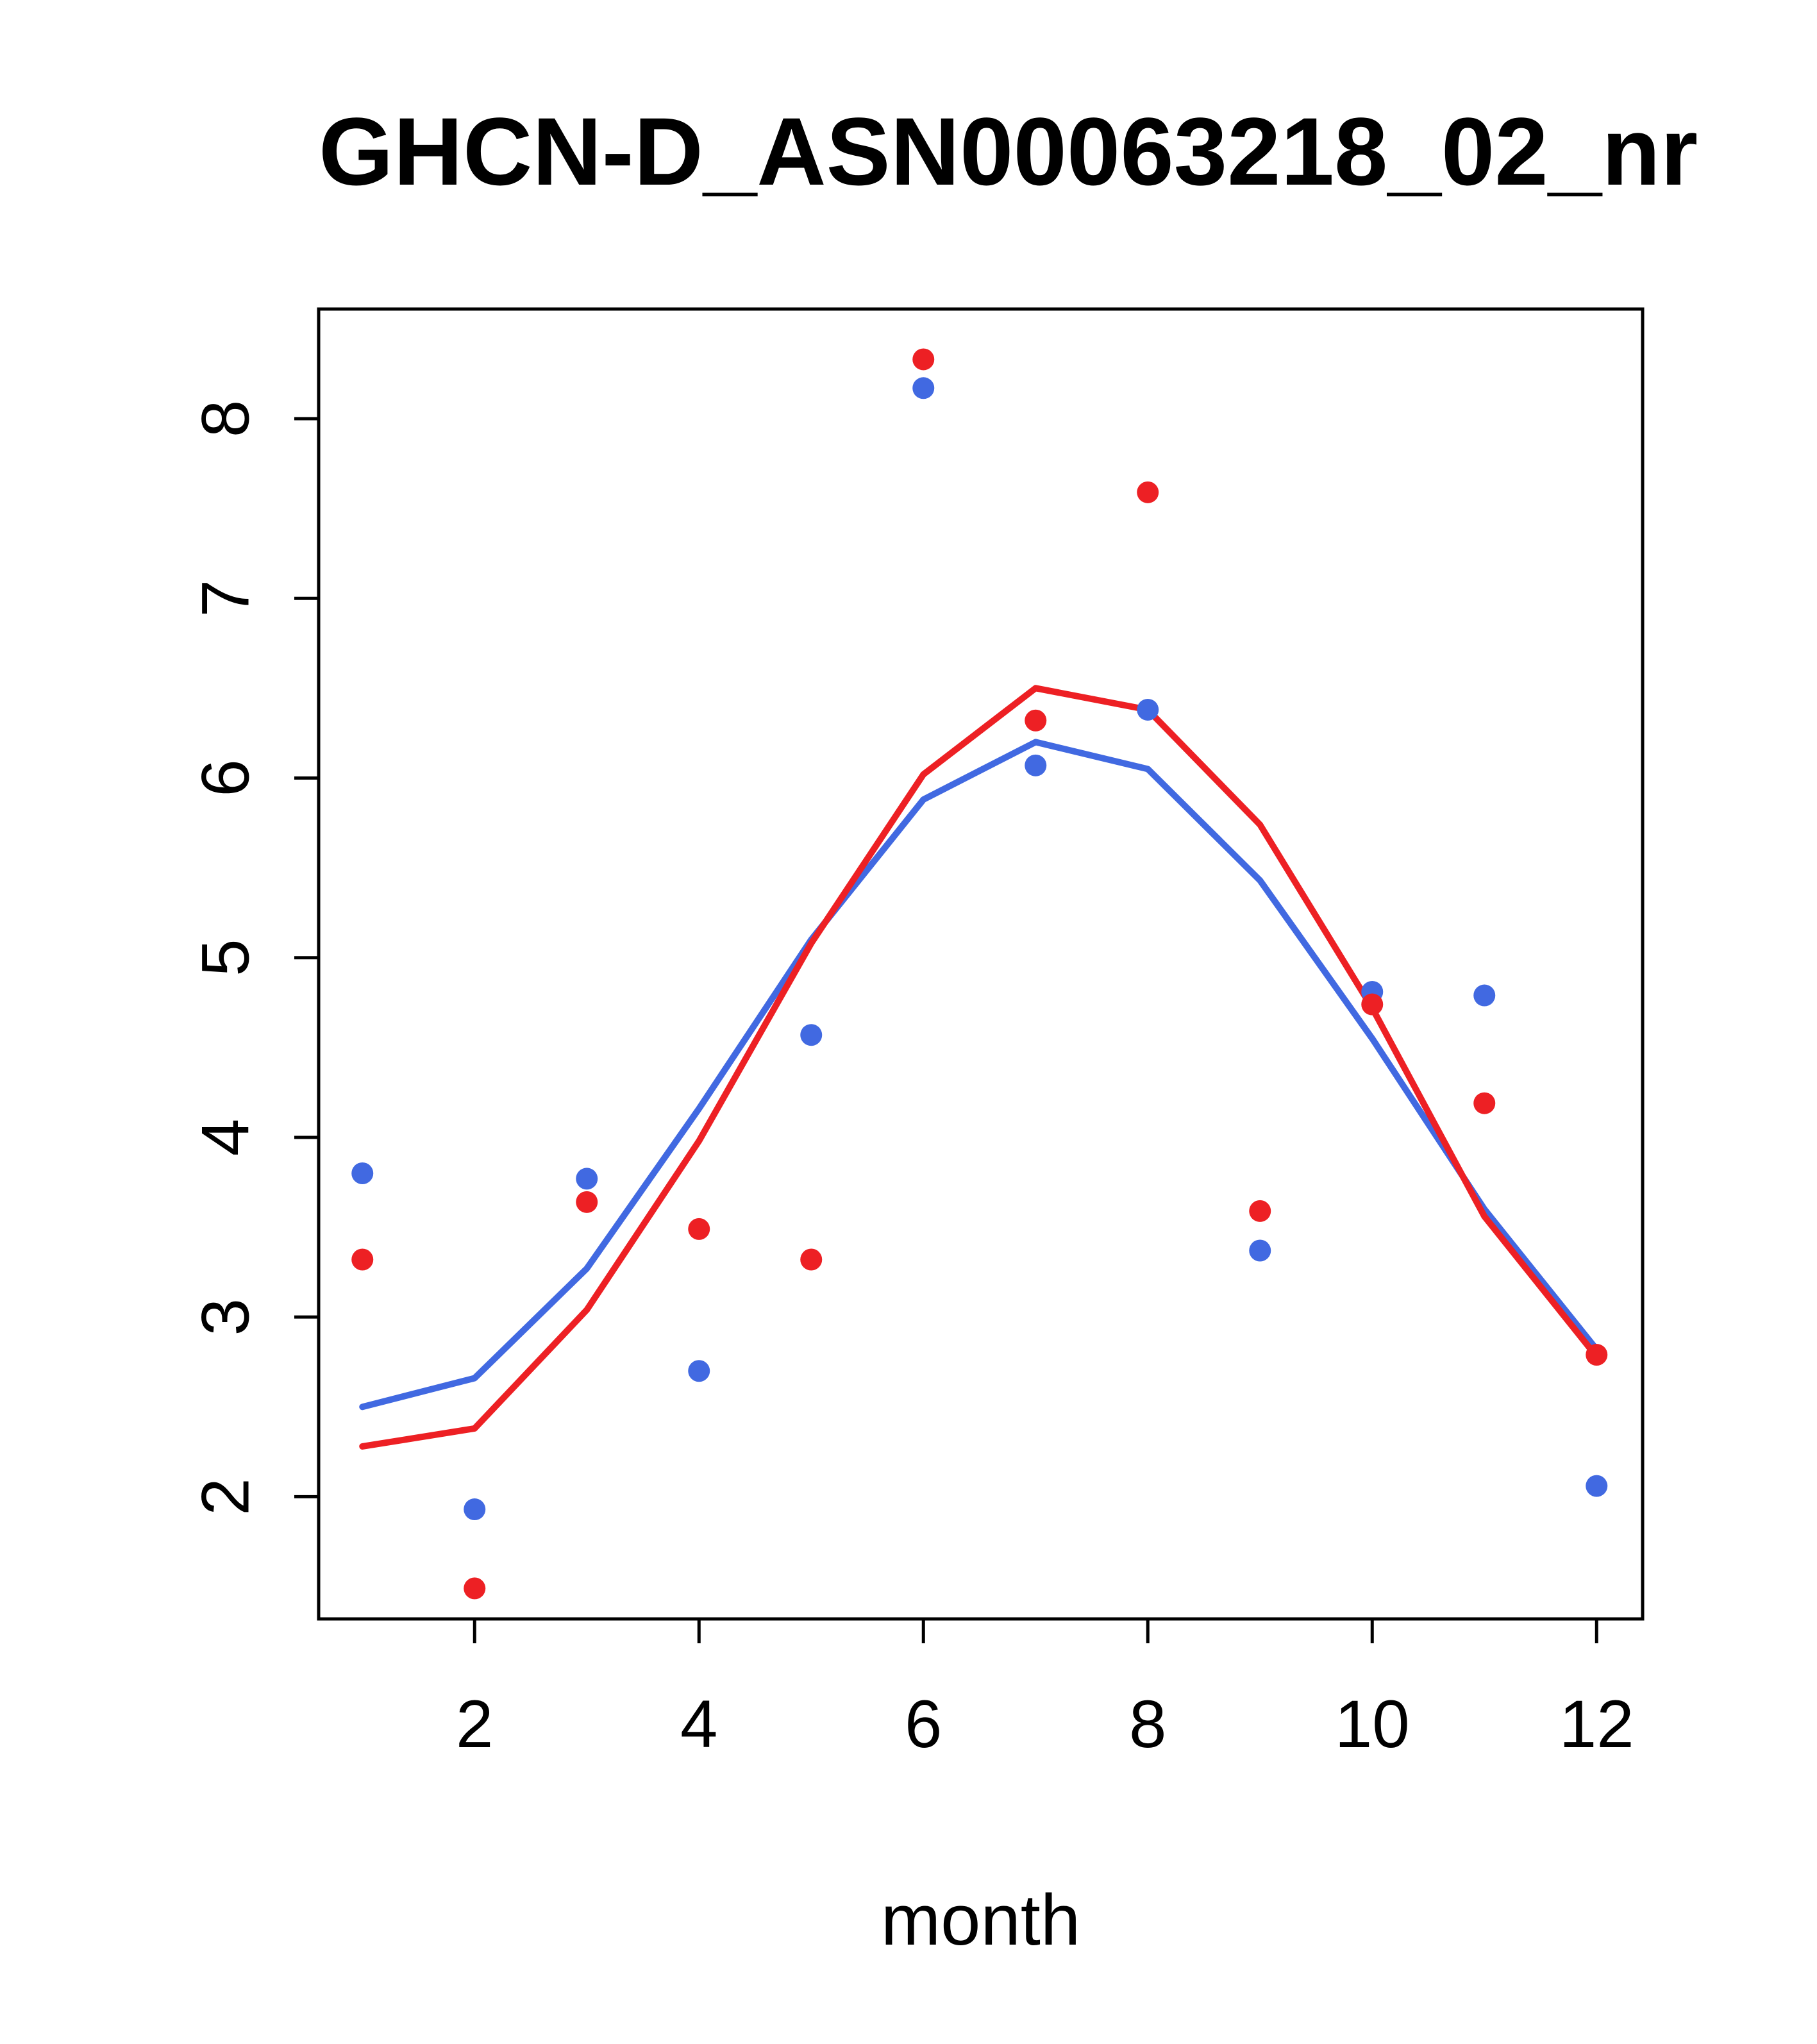 The height and width of the screenshot is (2044, 1817). Describe the element at coordinates (1597, 1724) in the screenshot. I see `x-tick-label: 12` at that location.